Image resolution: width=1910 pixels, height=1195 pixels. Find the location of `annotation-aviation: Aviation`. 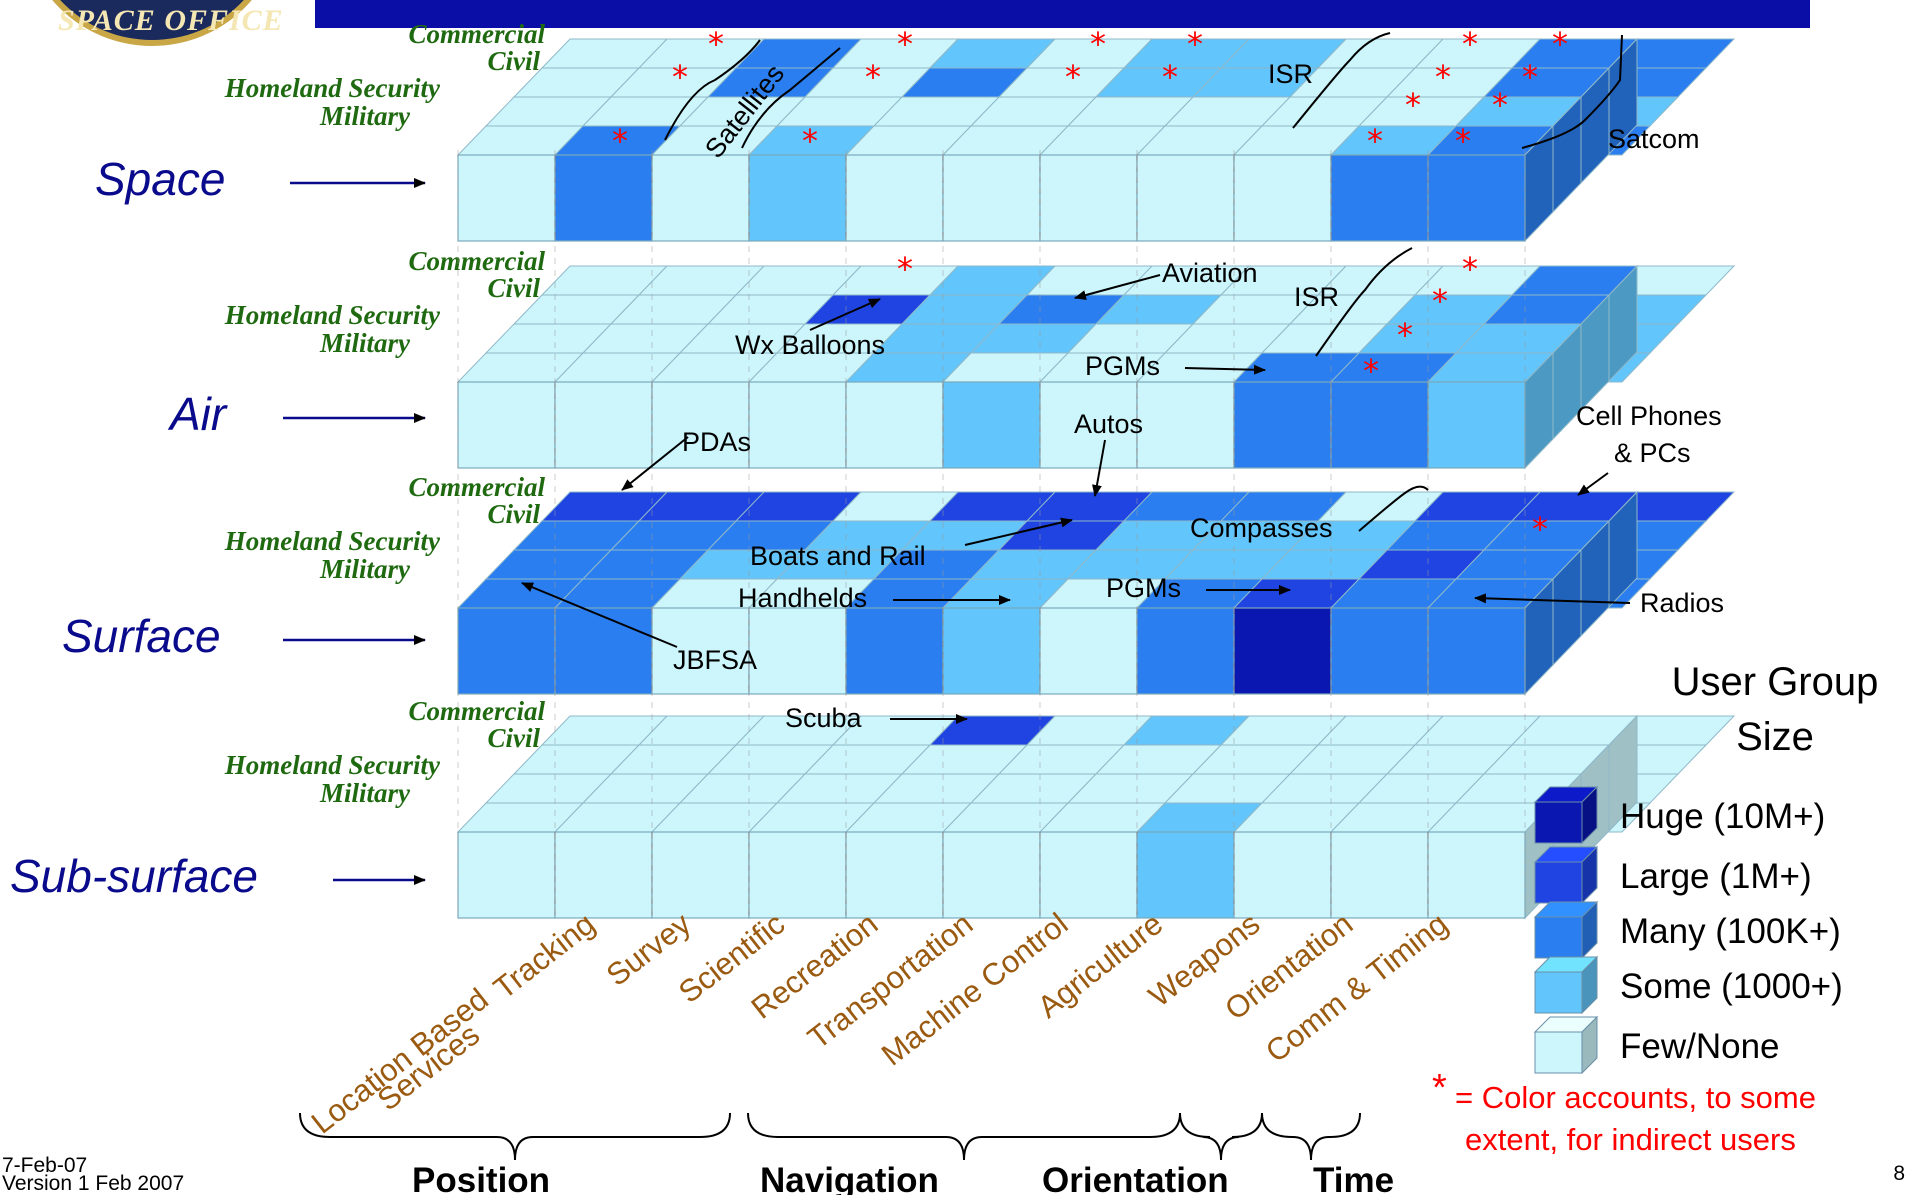

annotation-aviation: Aviation is located at coordinates (1210, 273).